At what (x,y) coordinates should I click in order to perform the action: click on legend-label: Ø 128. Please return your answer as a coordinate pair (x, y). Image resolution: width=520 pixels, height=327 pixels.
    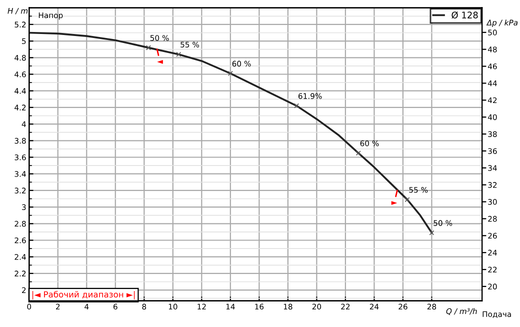
    Looking at the image, I should click on (465, 15).